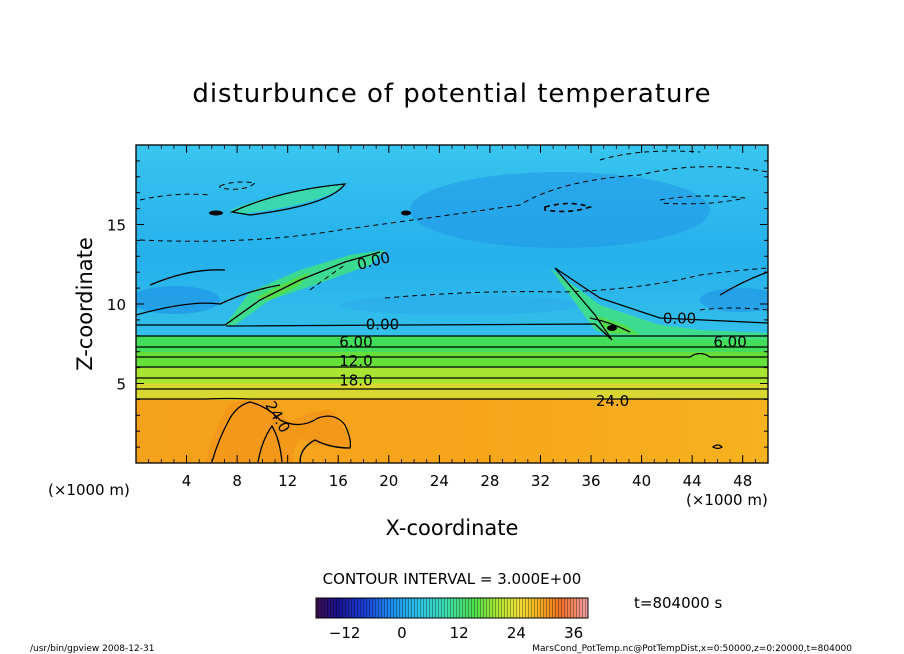  I want to click on footer-left: /usr/bin/gpview 2008-12-31, so click(92, 649).